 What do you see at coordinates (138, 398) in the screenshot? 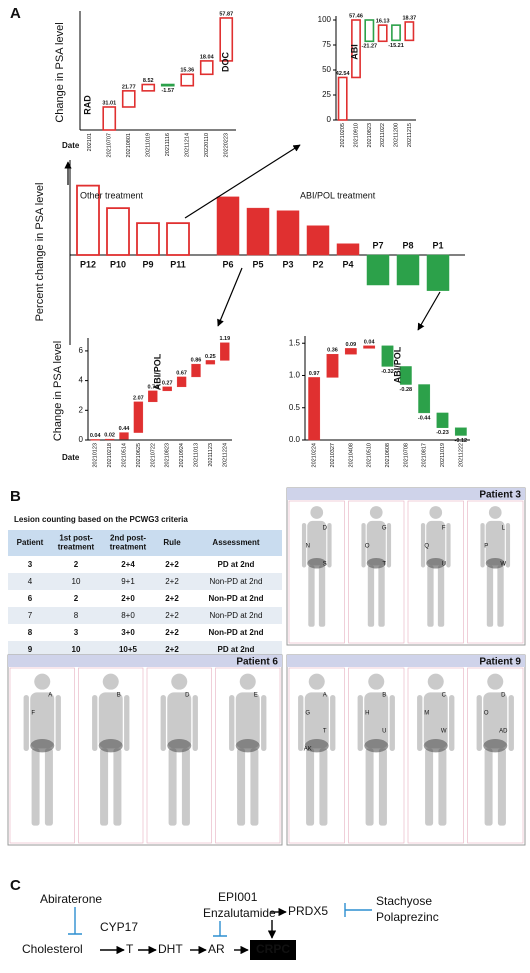
I see `value-label: 2.07` at bounding box center [138, 398].